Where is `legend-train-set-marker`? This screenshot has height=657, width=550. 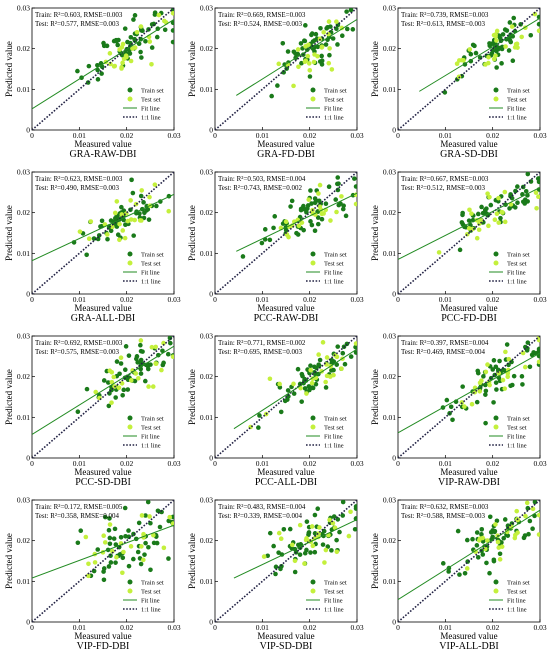 legend-train-set-marker is located at coordinates (313, 254).